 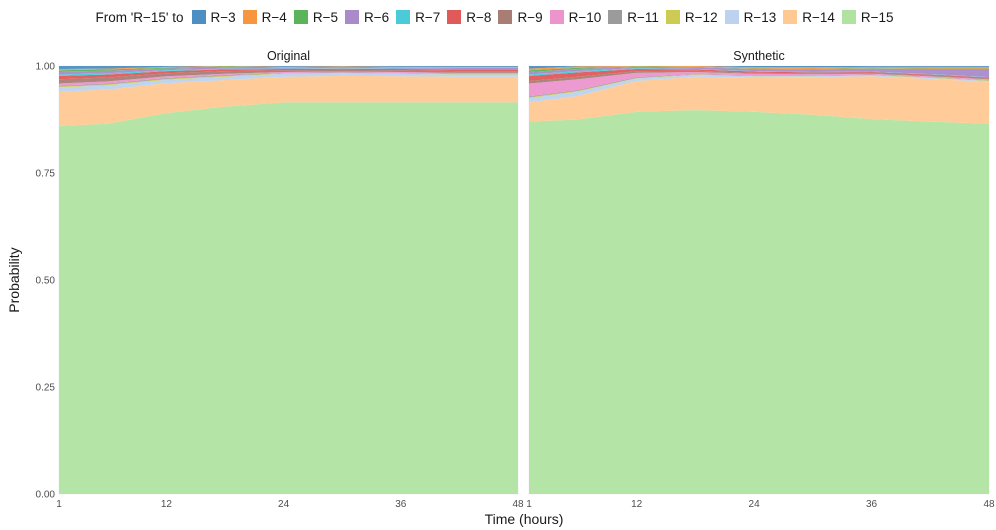 I want to click on y-tick-label: 0.00, so click(x=46, y=495).